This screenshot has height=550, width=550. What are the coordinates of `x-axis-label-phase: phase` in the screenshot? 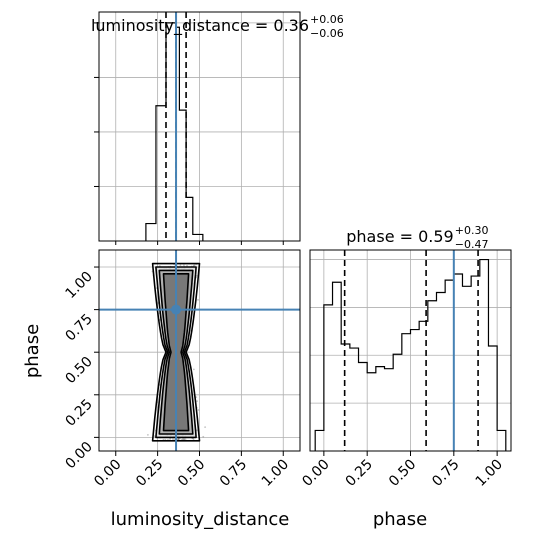 It's located at (400, 519).